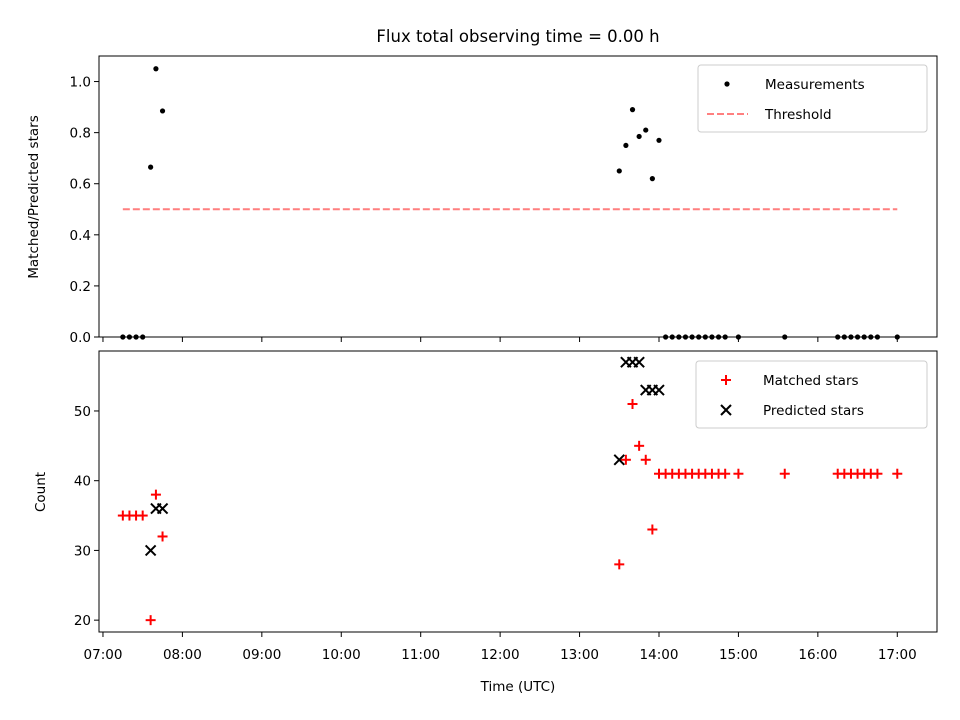 The height and width of the screenshot is (720, 960). I want to click on top-legend-box, so click(812, 98).